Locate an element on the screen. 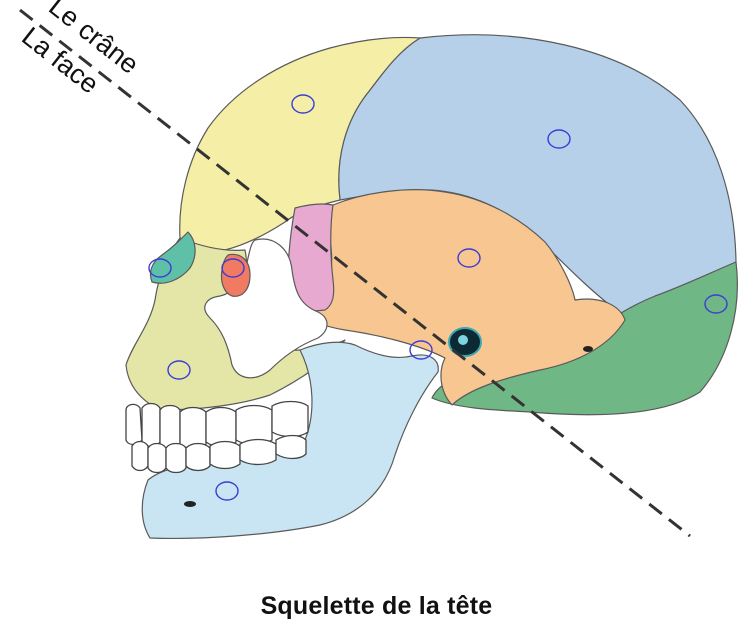 The width and height of the screenshot is (753, 637). marker-mandible is located at coordinates (227, 491).